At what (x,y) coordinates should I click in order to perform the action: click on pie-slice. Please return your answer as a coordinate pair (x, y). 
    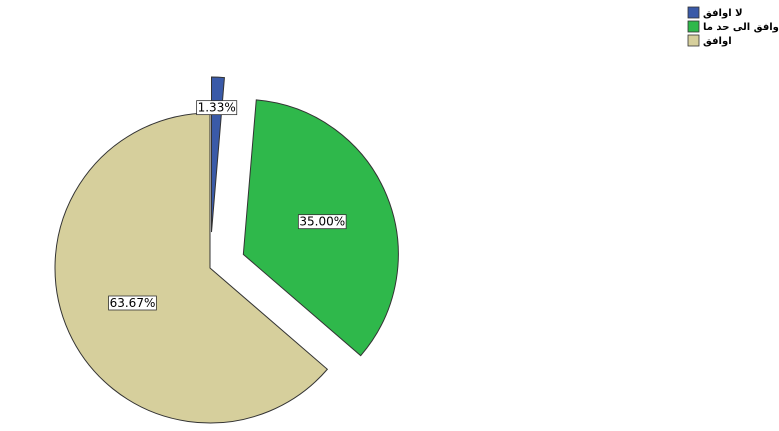
    Looking at the image, I should click on (218, 154).